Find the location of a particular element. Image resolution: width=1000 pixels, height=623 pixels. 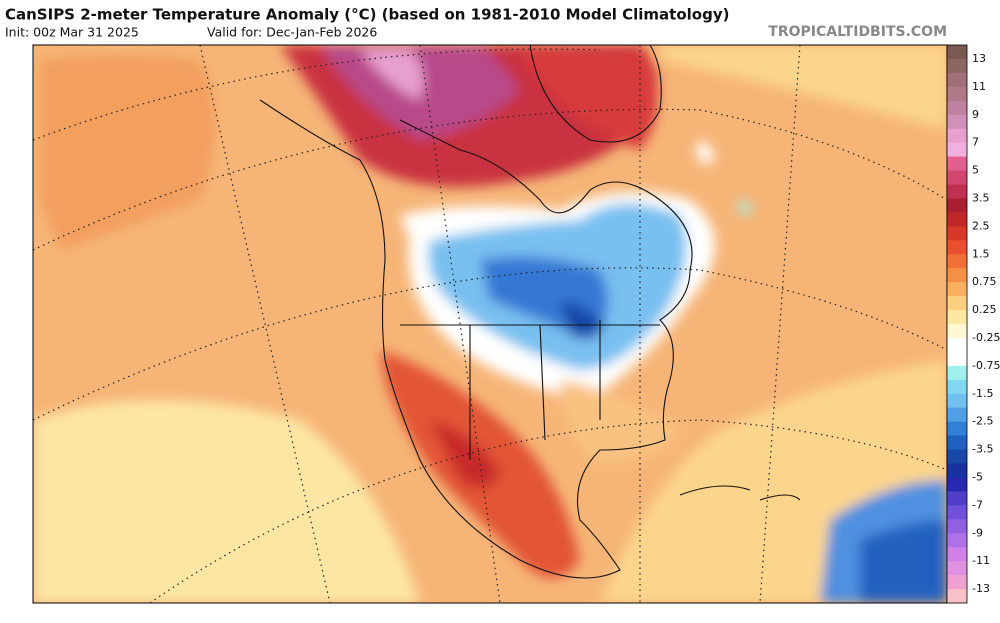

colorbar-label: -2.5 is located at coordinates (982, 421).